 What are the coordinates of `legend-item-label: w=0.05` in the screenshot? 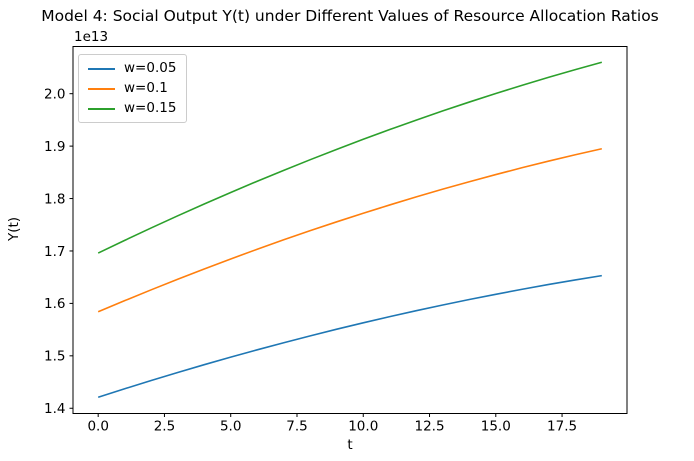 It's located at (150, 68).